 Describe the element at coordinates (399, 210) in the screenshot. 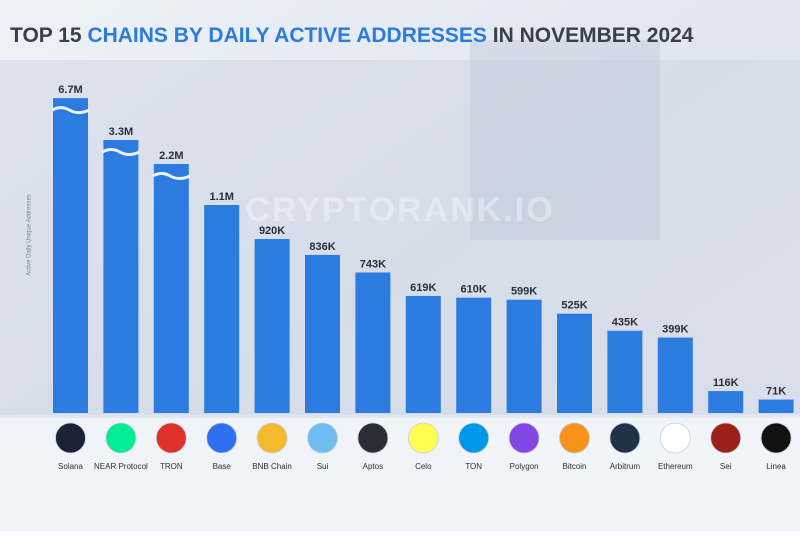

I see `watermark: CRYPTORANK.IO` at that location.